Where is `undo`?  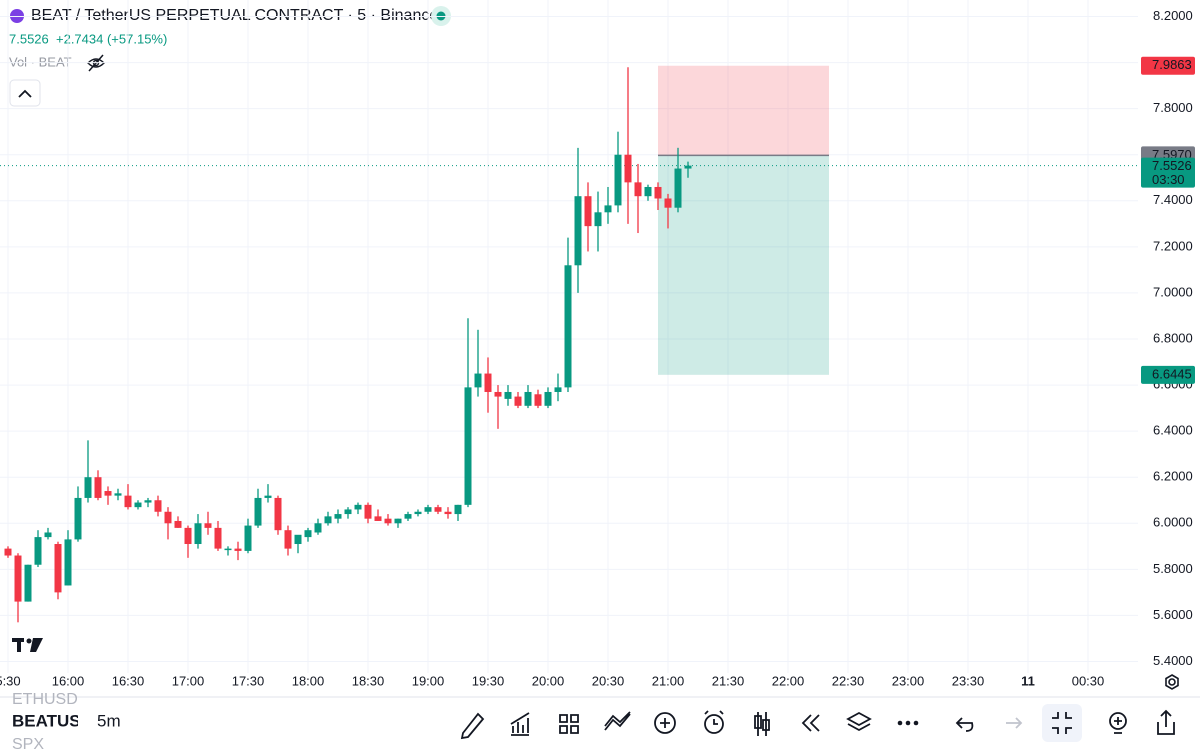
undo is located at coordinates (964, 724).